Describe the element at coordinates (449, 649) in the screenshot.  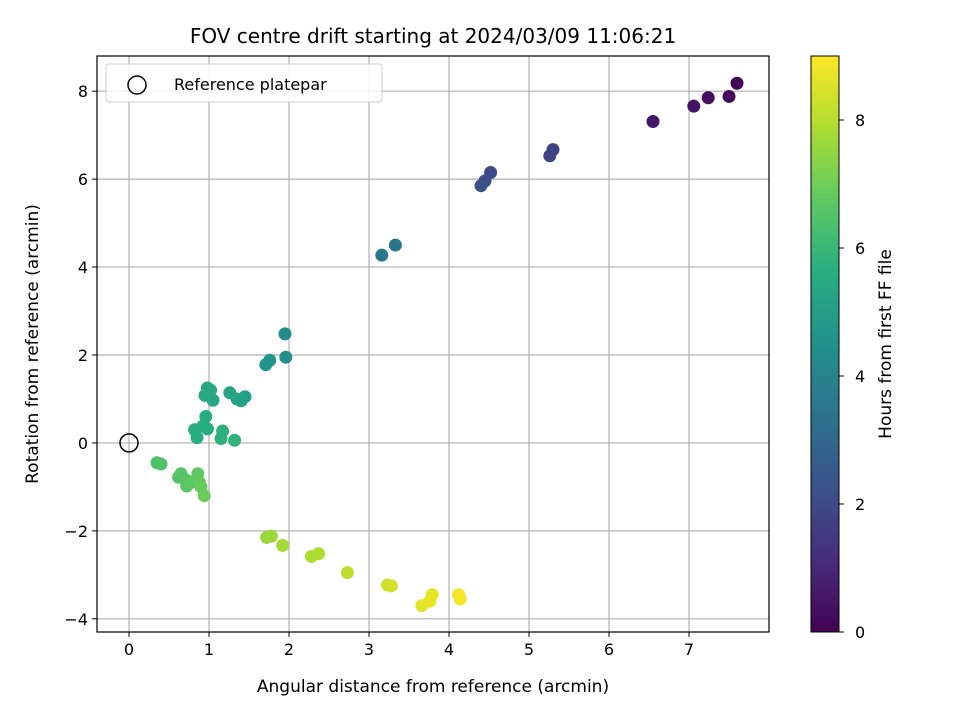
I see `x-tick-label: 4` at that location.